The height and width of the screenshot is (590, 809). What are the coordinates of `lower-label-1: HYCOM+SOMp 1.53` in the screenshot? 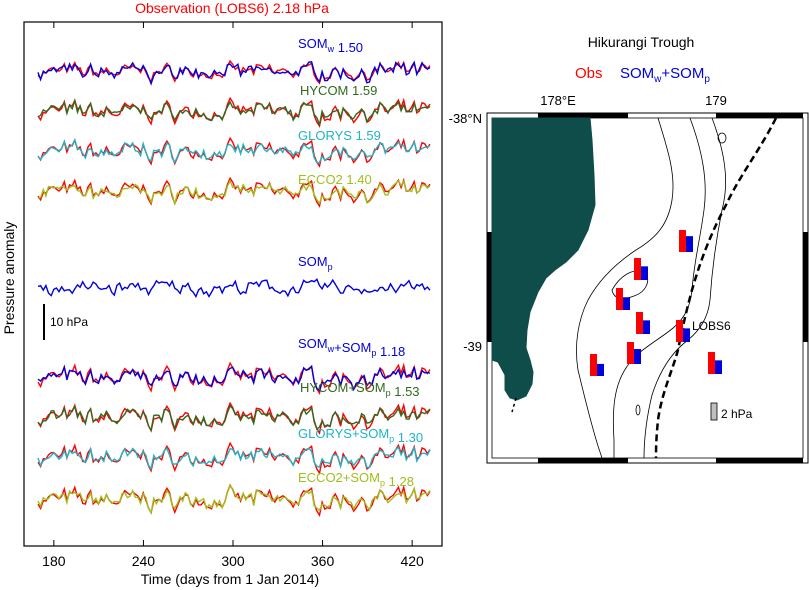 It's located at (360, 389).